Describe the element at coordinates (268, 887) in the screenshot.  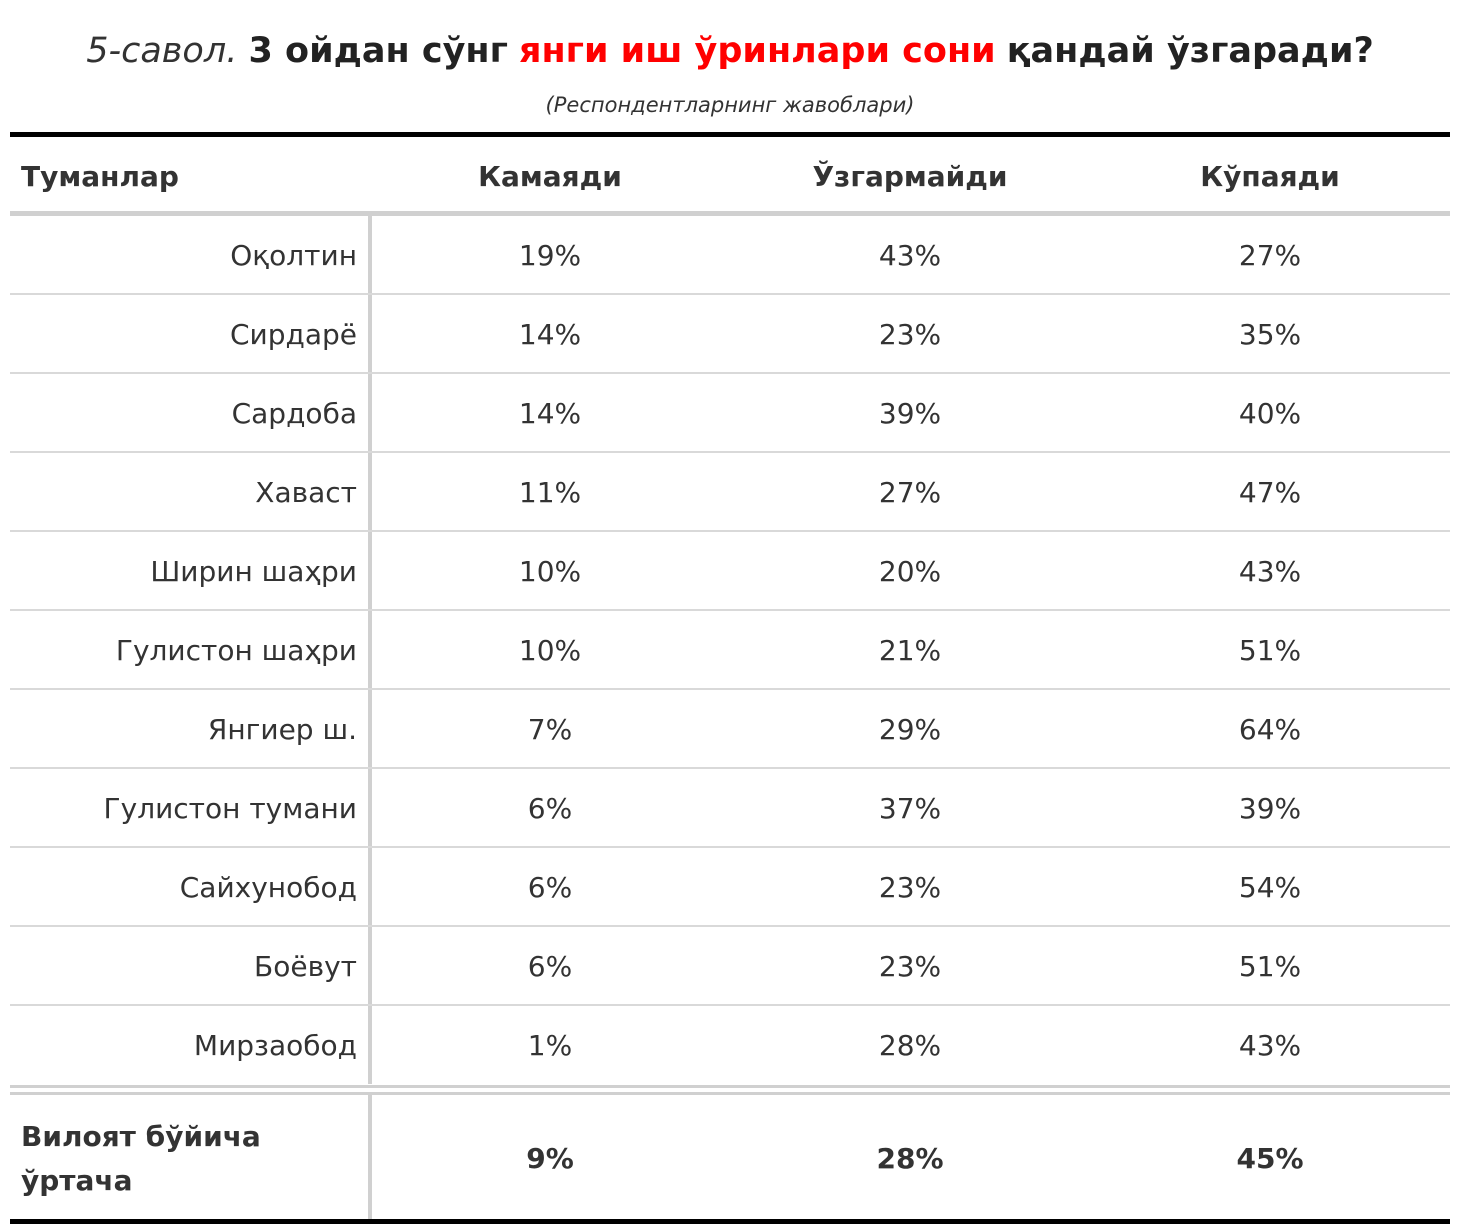
I see `district-name: Сайхунобод` at that location.